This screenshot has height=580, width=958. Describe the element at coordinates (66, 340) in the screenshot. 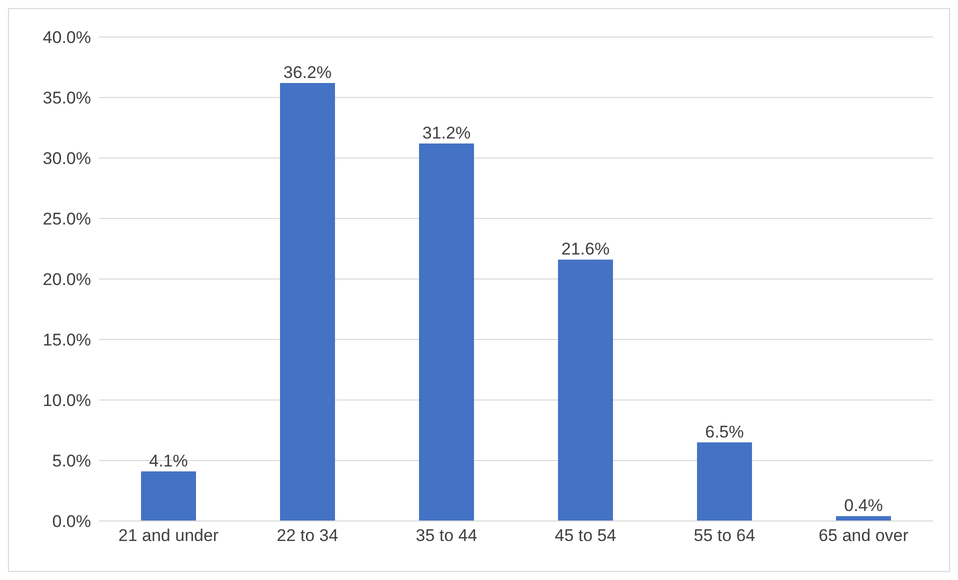

I see `y-tick-label: 15.0%` at that location.